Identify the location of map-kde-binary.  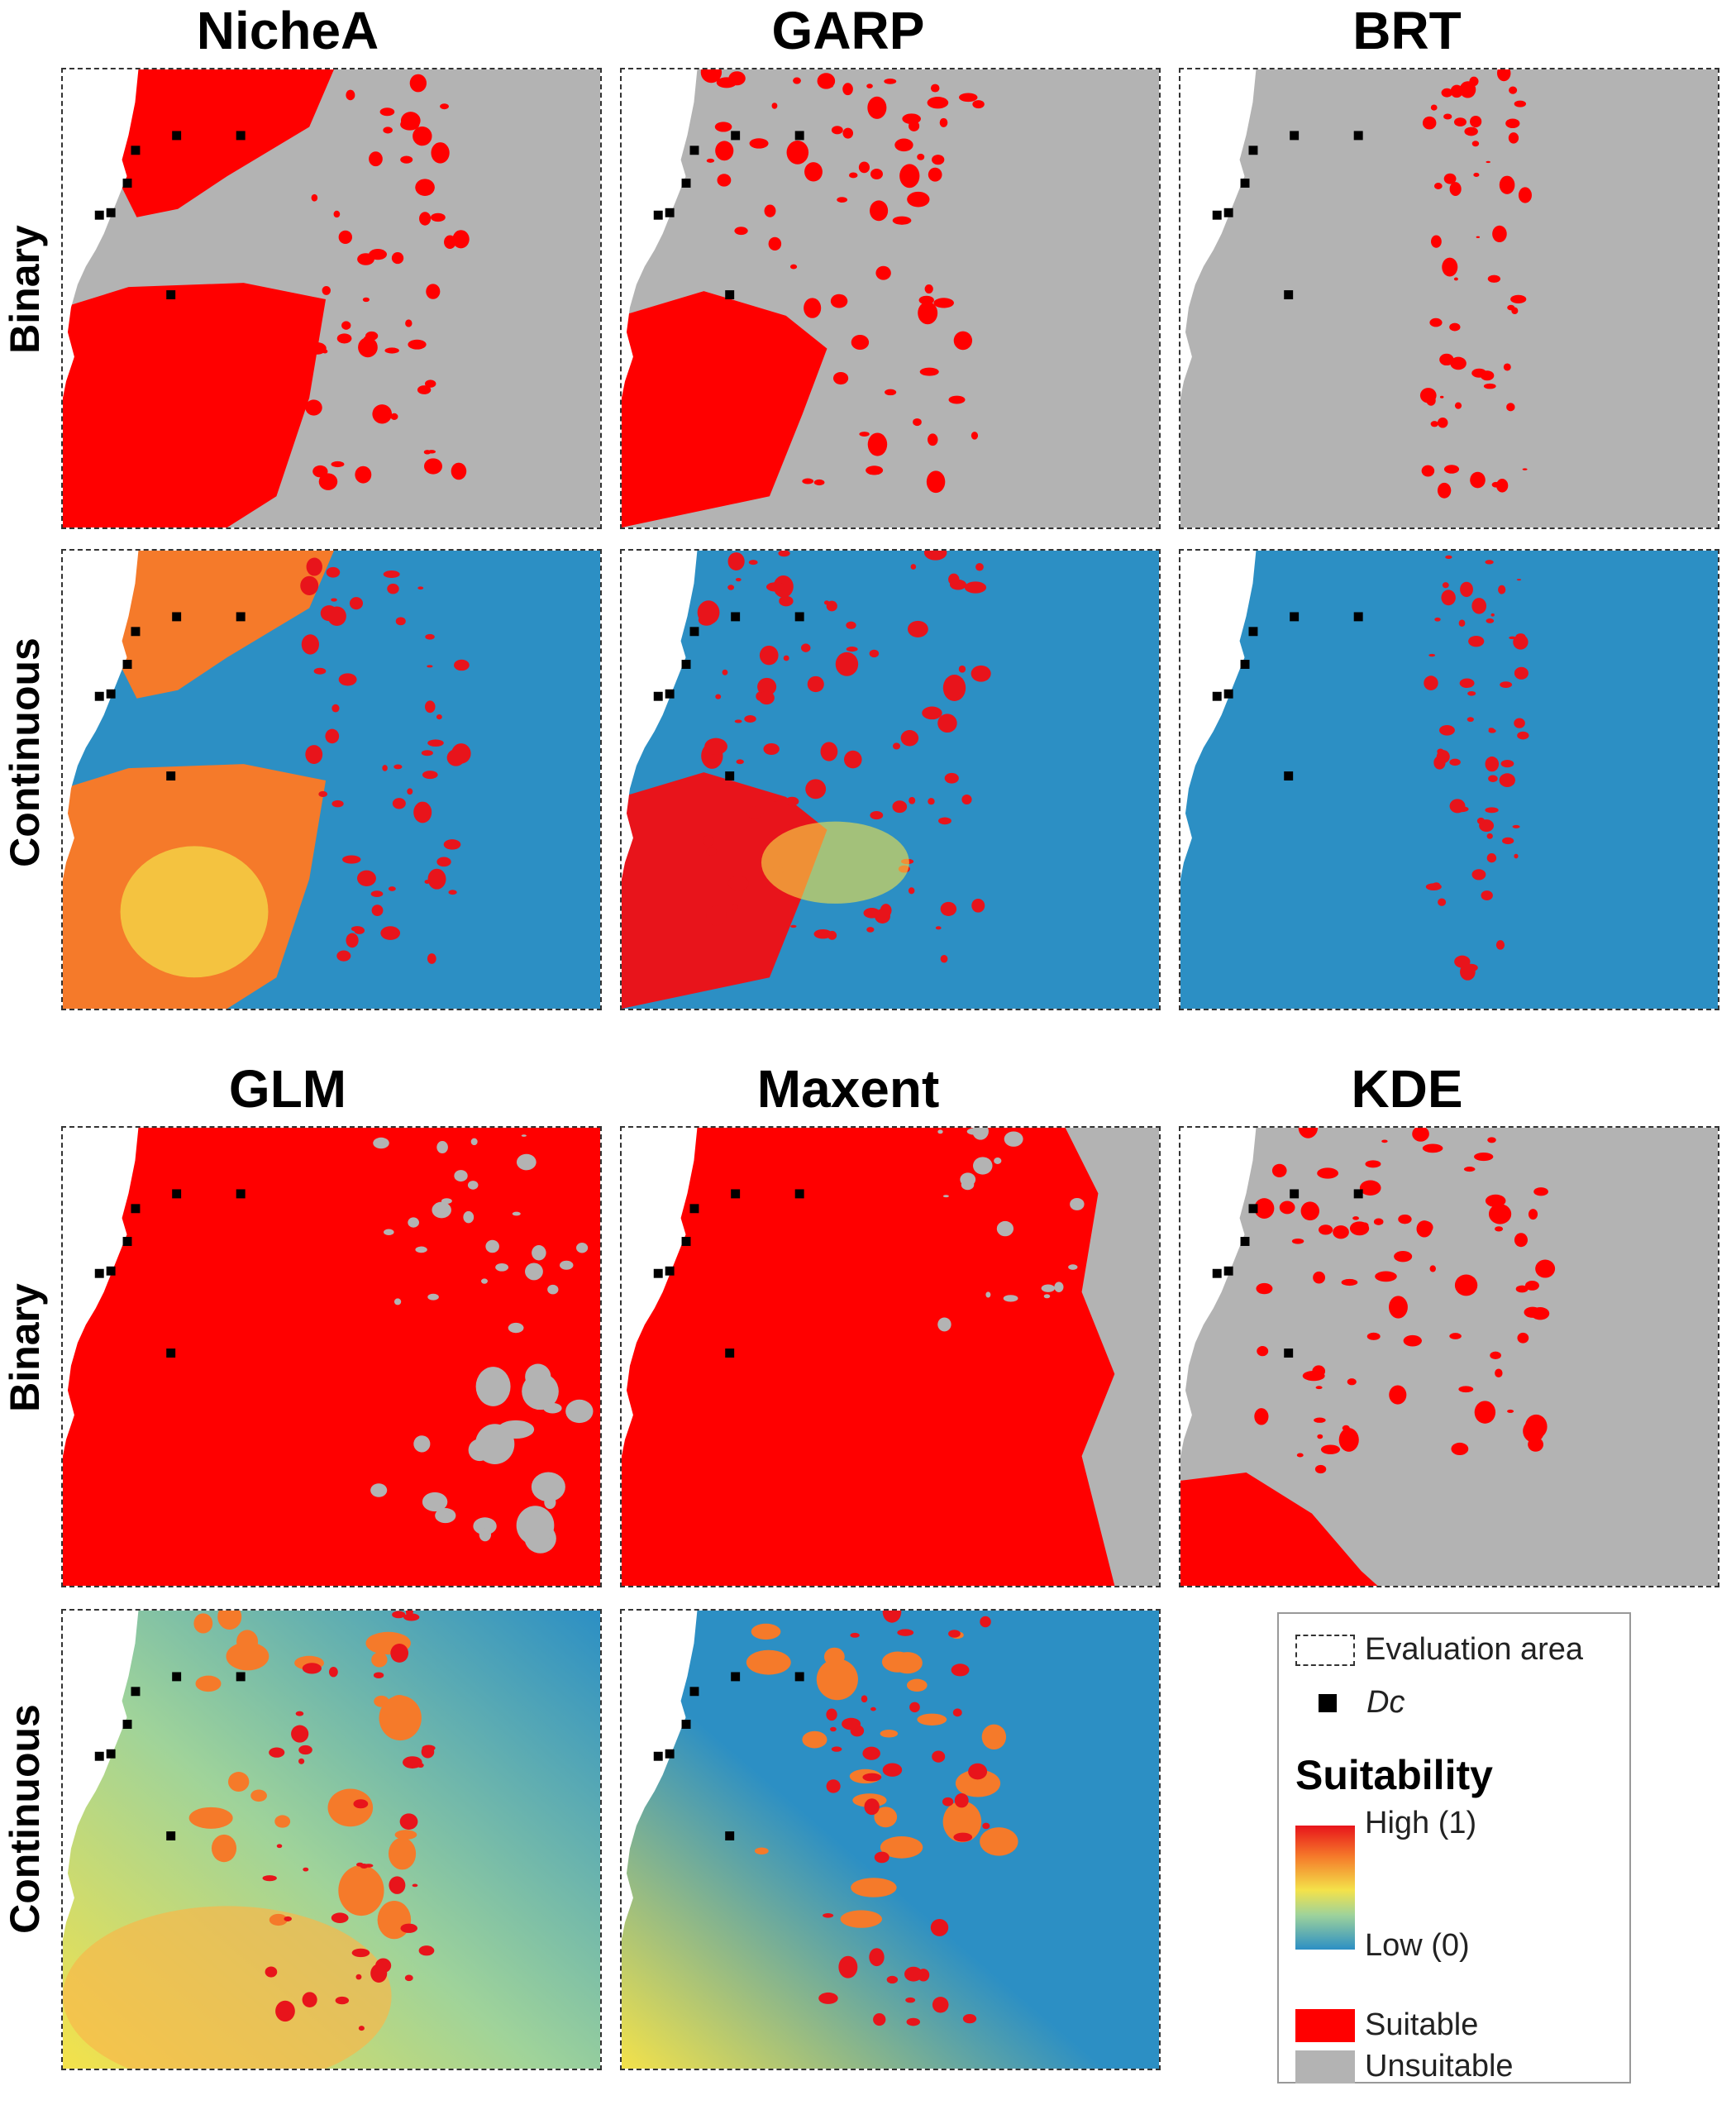
(1449, 1356).